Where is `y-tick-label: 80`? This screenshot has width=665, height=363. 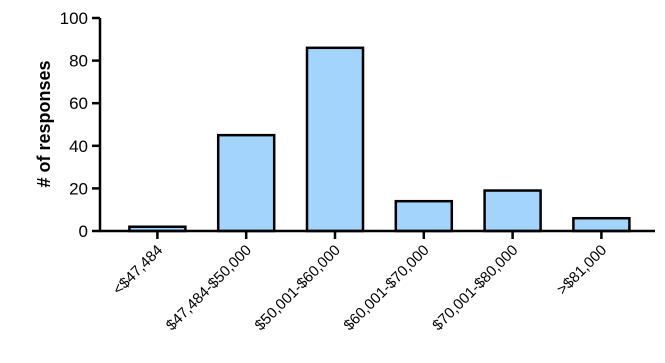 y-tick-label: 80 is located at coordinates (78, 61).